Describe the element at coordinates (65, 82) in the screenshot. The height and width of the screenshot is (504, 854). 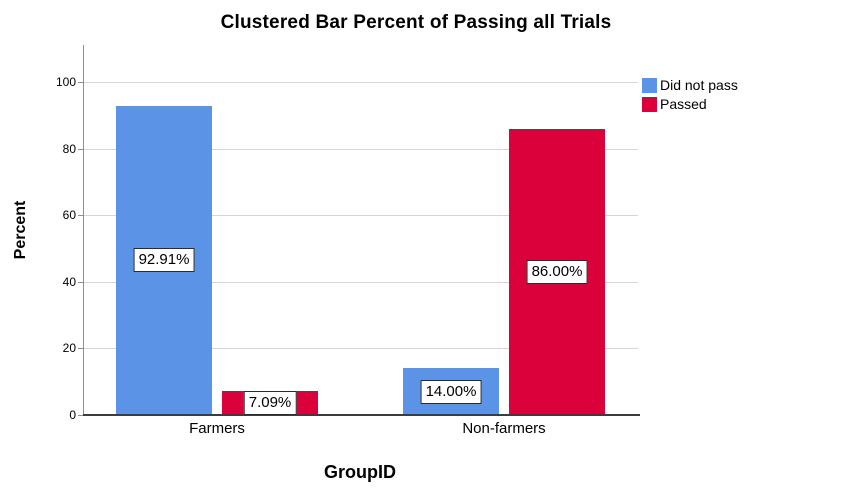
I see `y-tick-label-100: 100` at that location.